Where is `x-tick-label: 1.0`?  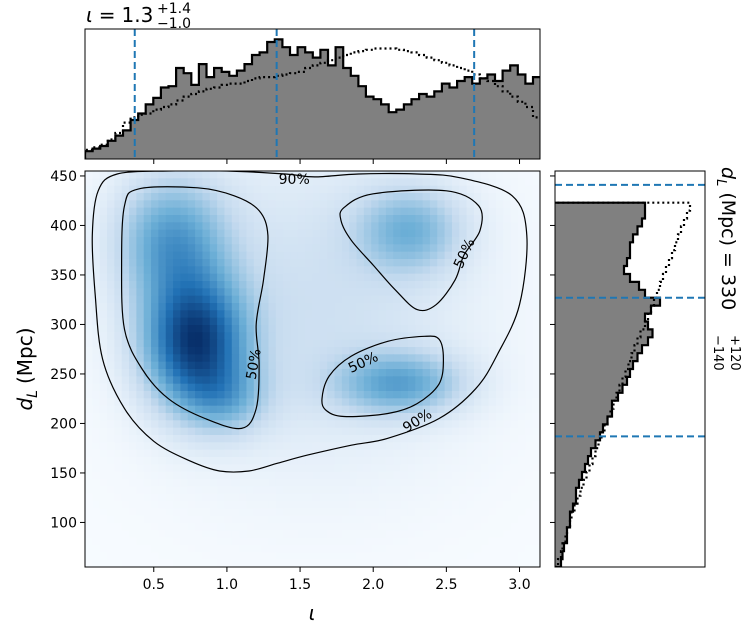
x-tick-label: 1.0 is located at coordinates (227, 585).